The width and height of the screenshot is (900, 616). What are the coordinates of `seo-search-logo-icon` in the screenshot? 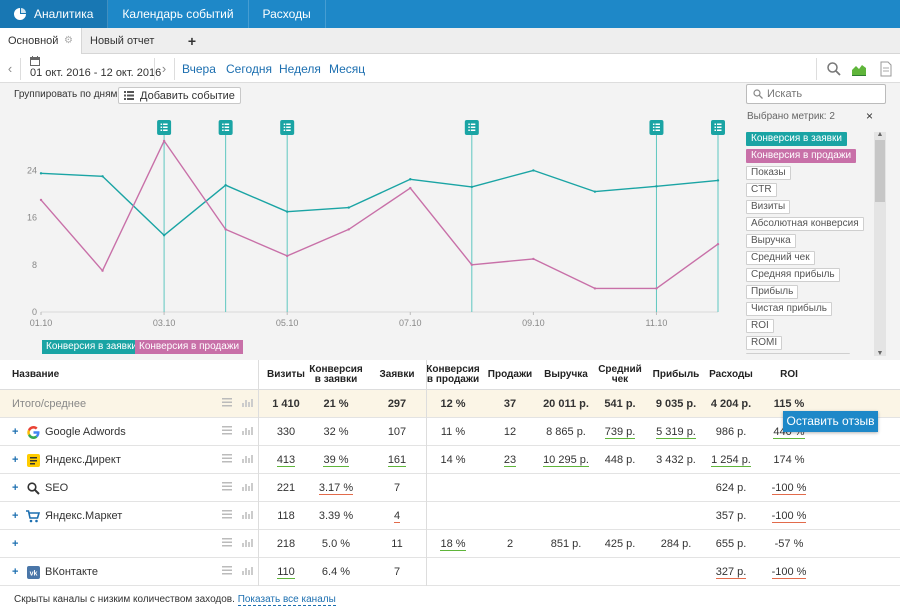 It's located at (33, 488).